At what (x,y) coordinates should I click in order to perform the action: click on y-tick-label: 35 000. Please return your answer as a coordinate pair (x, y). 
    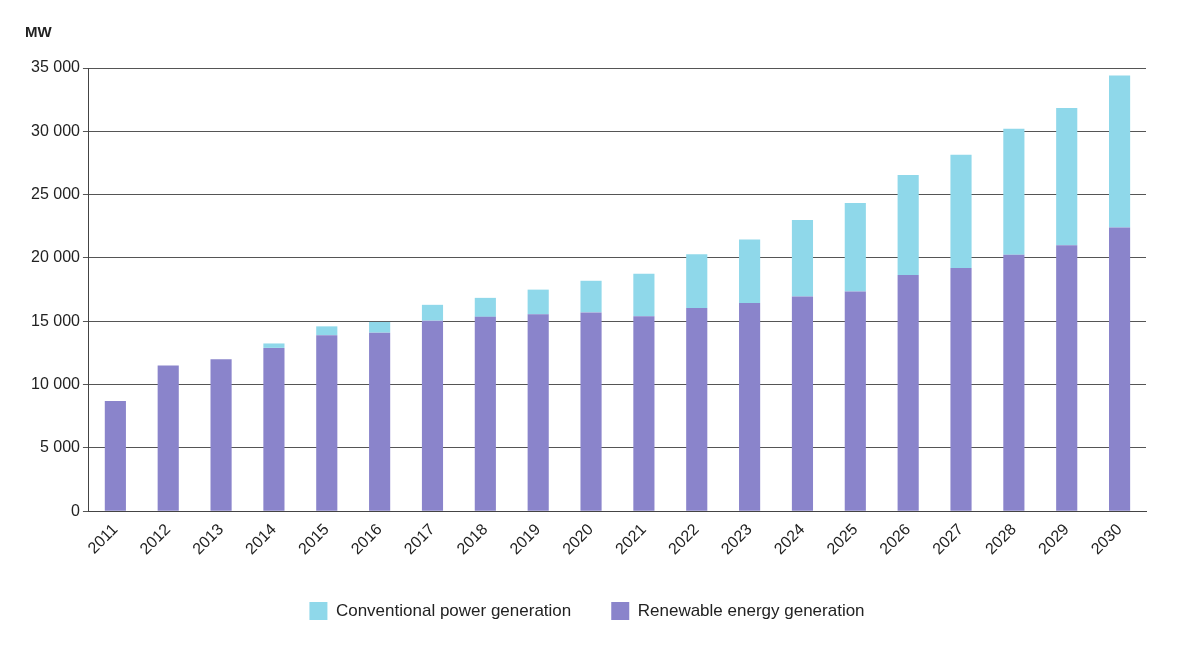
    Looking at the image, I should click on (56, 67).